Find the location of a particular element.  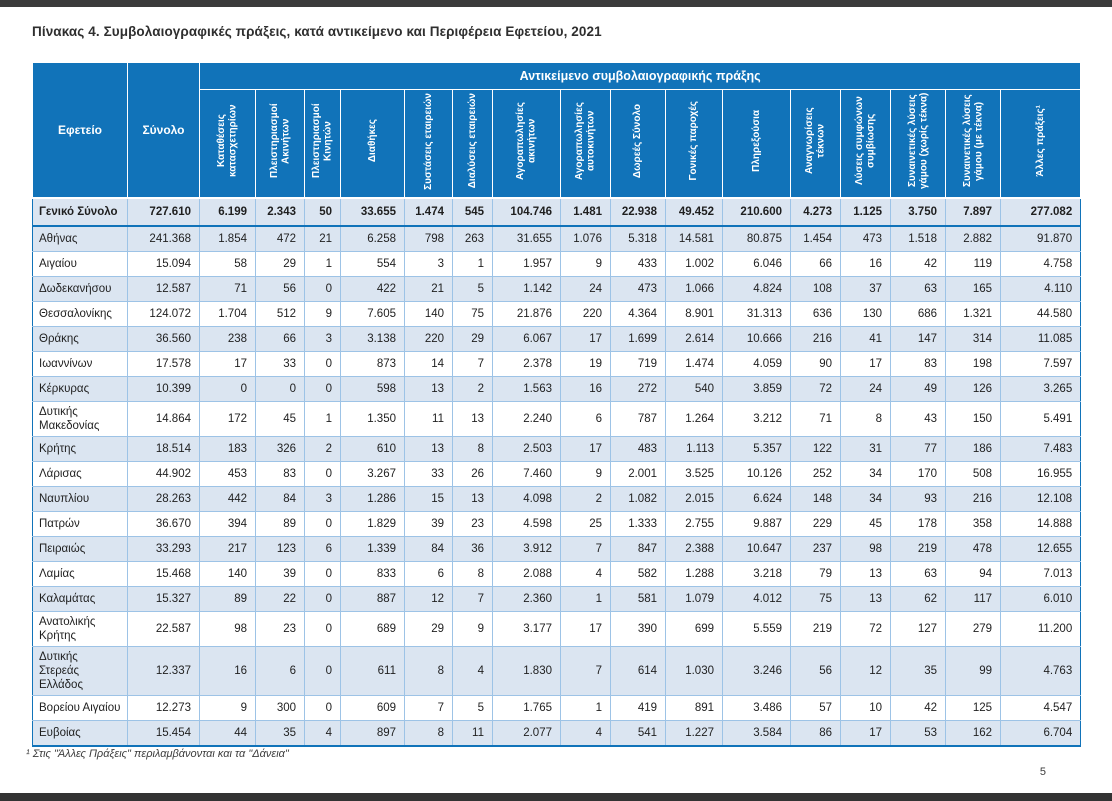

value-cell: 1.699 is located at coordinates (638, 339).